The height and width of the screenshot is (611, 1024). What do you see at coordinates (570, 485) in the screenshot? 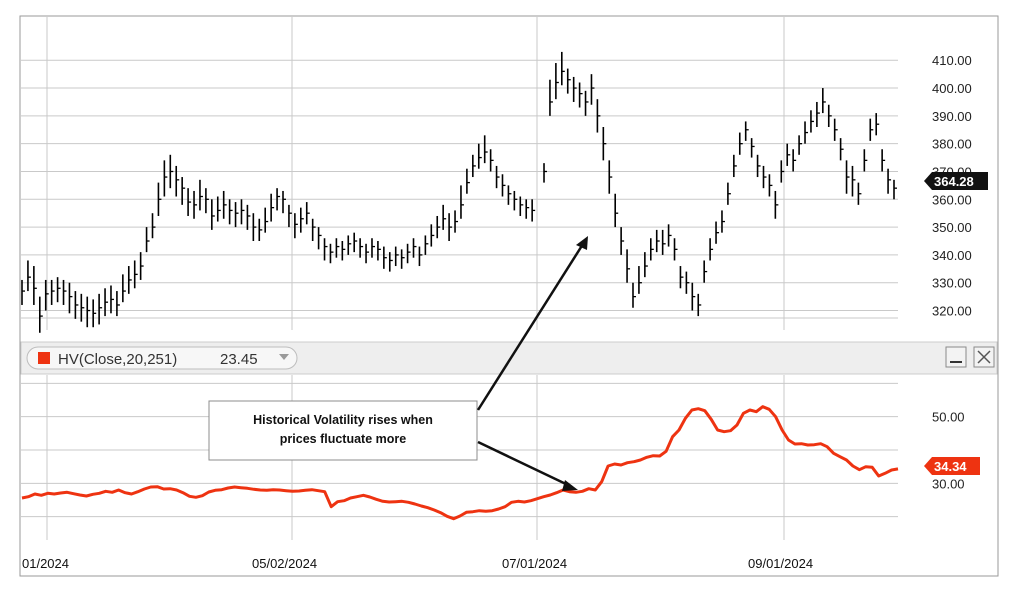
I see `annotation-arrowhead-down` at bounding box center [570, 485].